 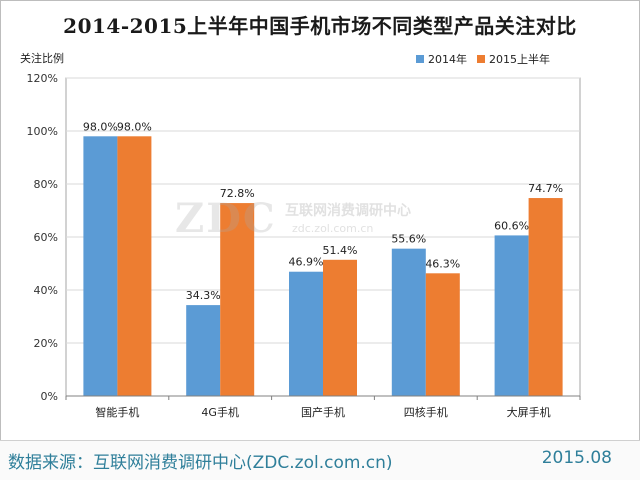 What do you see at coordinates (481, 59) in the screenshot?
I see `legend-swatch-2015` at bounding box center [481, 59].